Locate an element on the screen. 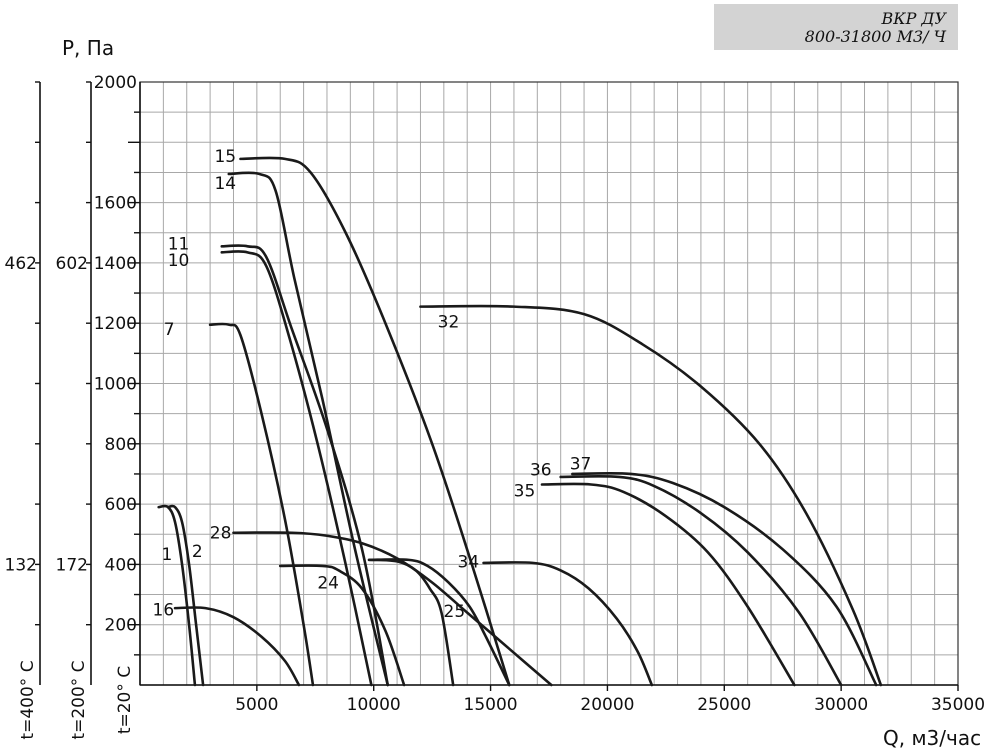 This screenshot has width=1005, height=749. curve-label-32: 32 is located at coordinates (449, 323).